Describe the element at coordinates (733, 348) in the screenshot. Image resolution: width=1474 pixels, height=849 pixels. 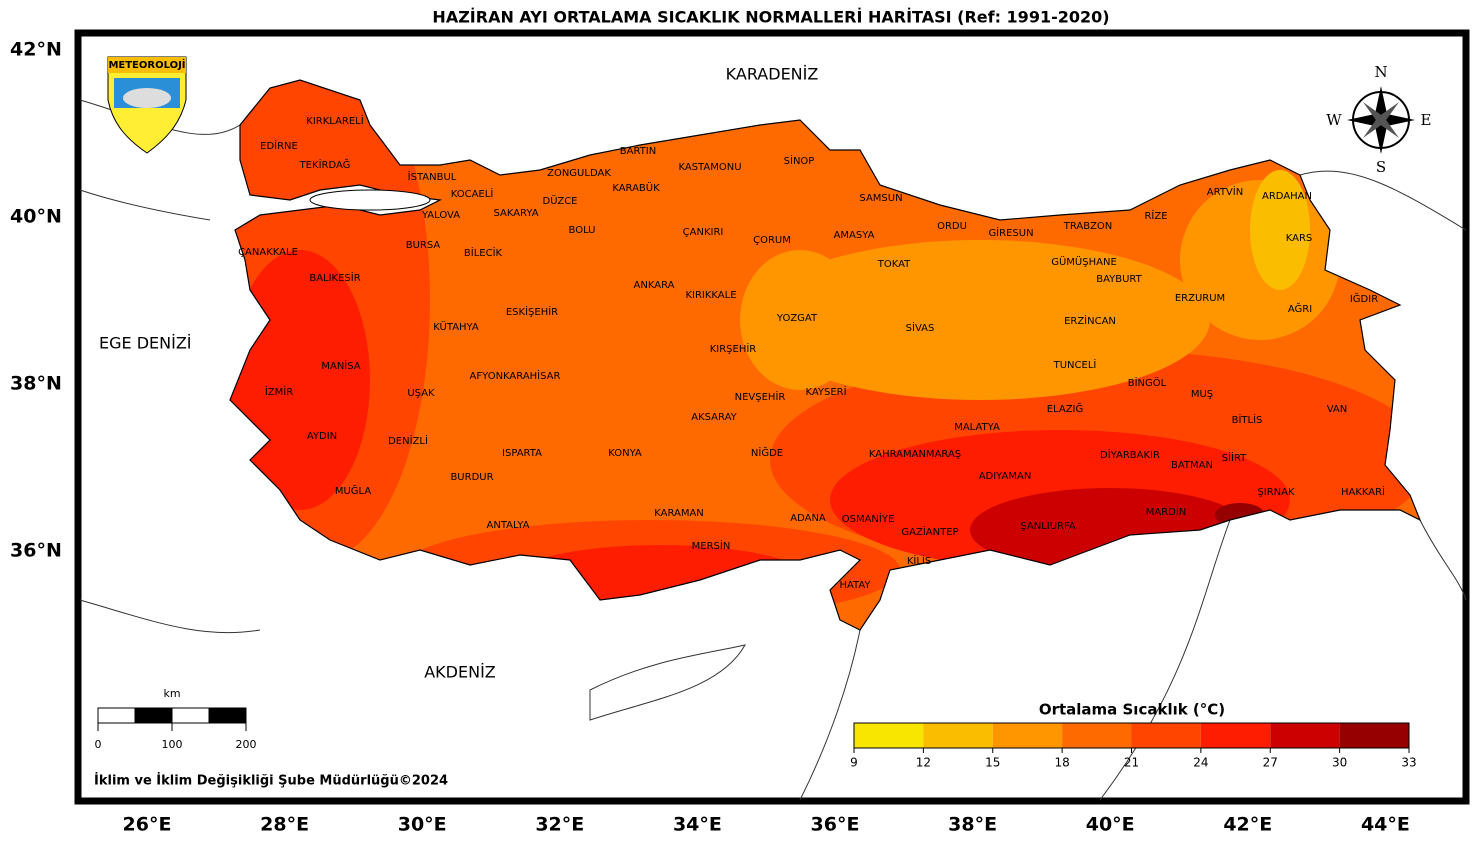
I see `province-label: KIRŞEHİR` at that location.